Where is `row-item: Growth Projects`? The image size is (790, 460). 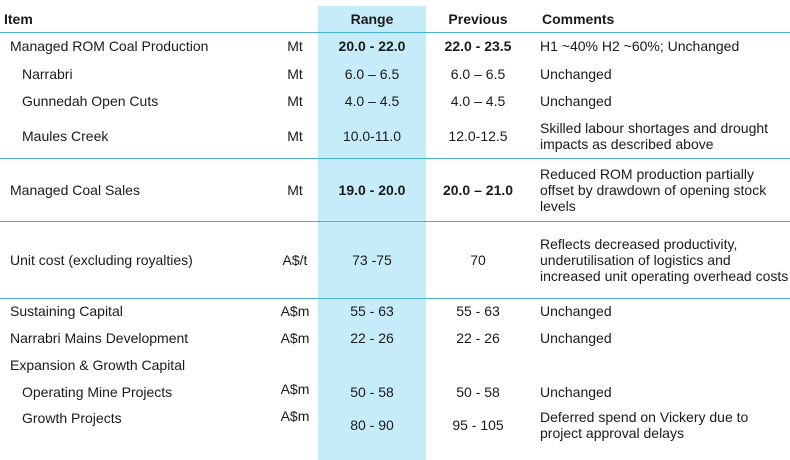
row-item: Growth Projects is located at coordinates (72, 418).